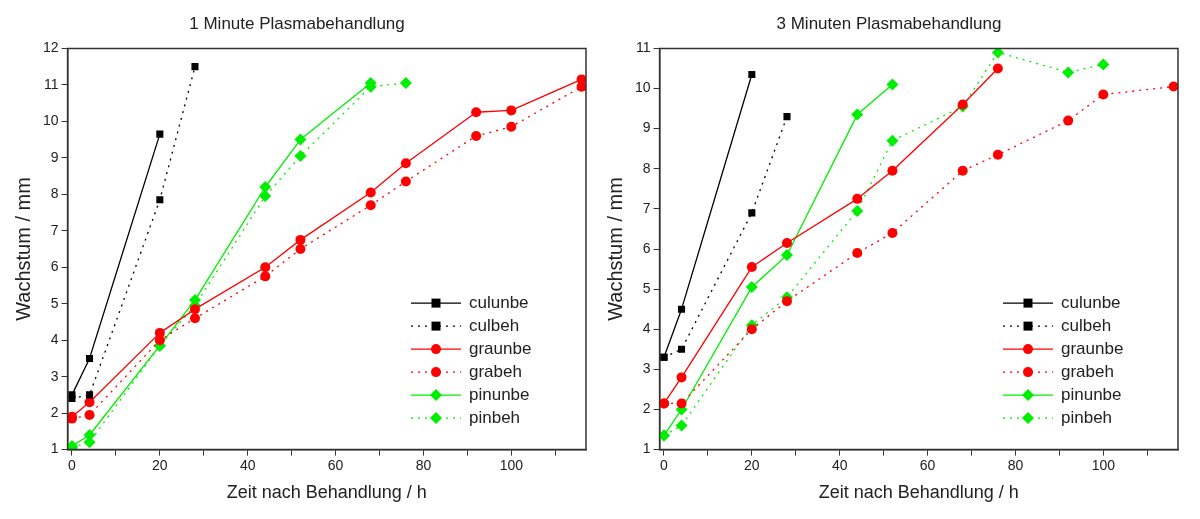  I want to click on chart-title: 3 Minuten Plasmabehandlung, so click(889, 23).